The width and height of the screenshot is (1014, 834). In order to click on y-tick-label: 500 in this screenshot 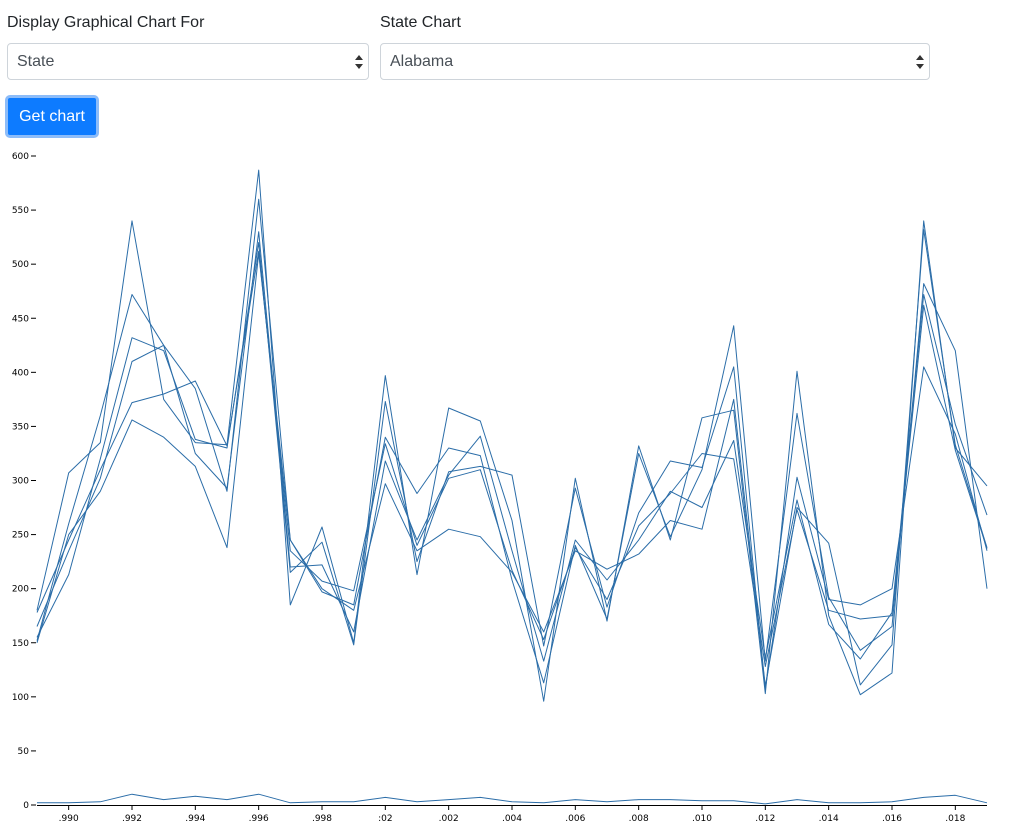, I will do `click(20, 265)`.